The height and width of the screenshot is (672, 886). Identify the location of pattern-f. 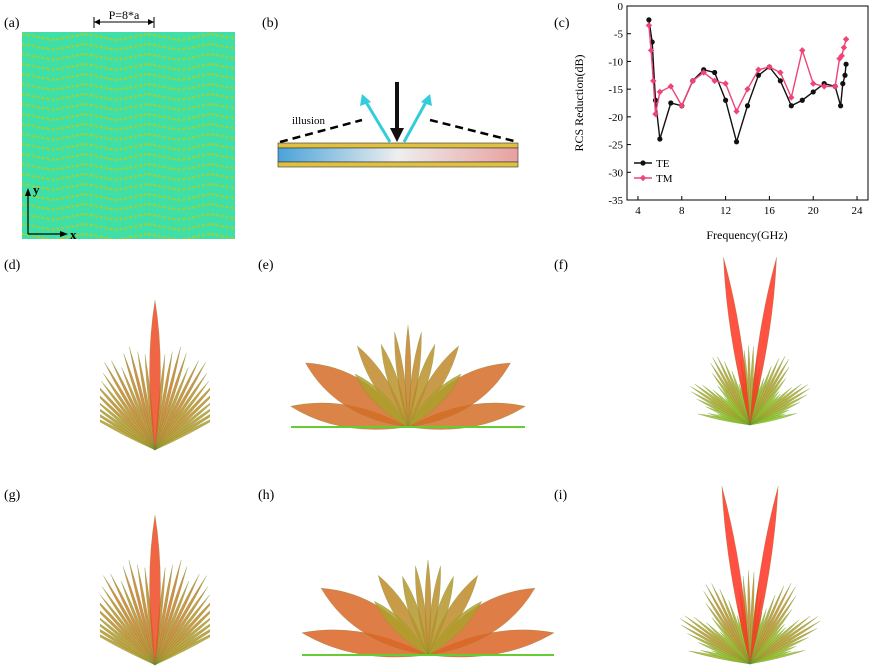
(750, 341).